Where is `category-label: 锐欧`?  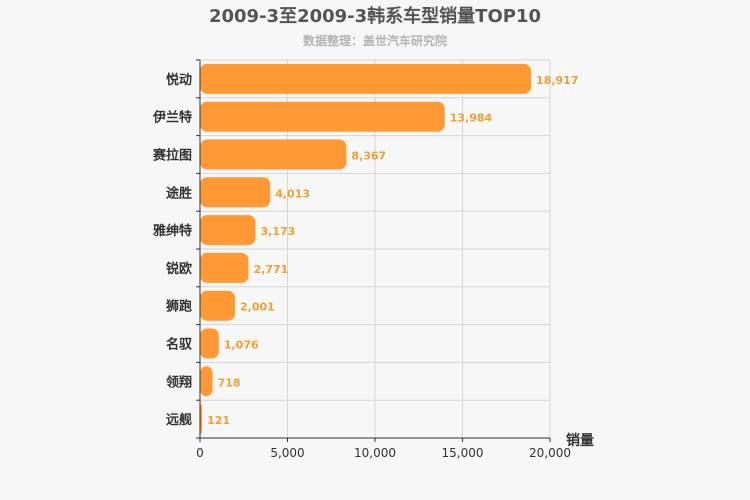 category-label: 锐欧 is located at coordinates (179, 269).